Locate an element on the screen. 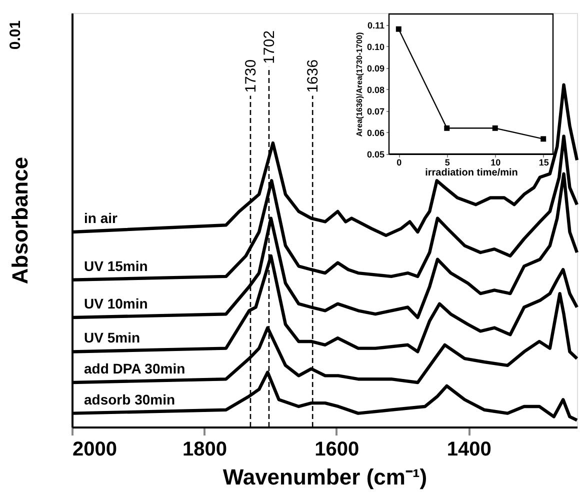  series-label: add DPA 30min is located at coordinates (135, 368).